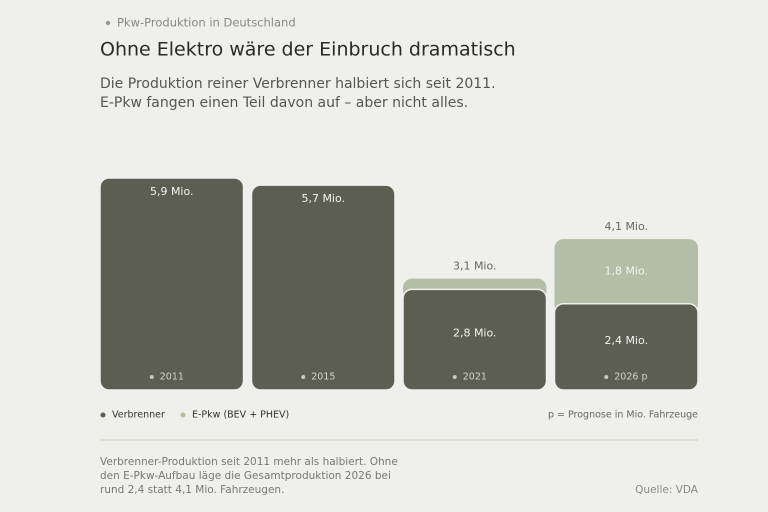 Image resolution: width=768 pixels, height=512 pixels. Describe the element at coordinates (138, 415) in the screenshot. I see `legend-label: Verbrenner` at that location.